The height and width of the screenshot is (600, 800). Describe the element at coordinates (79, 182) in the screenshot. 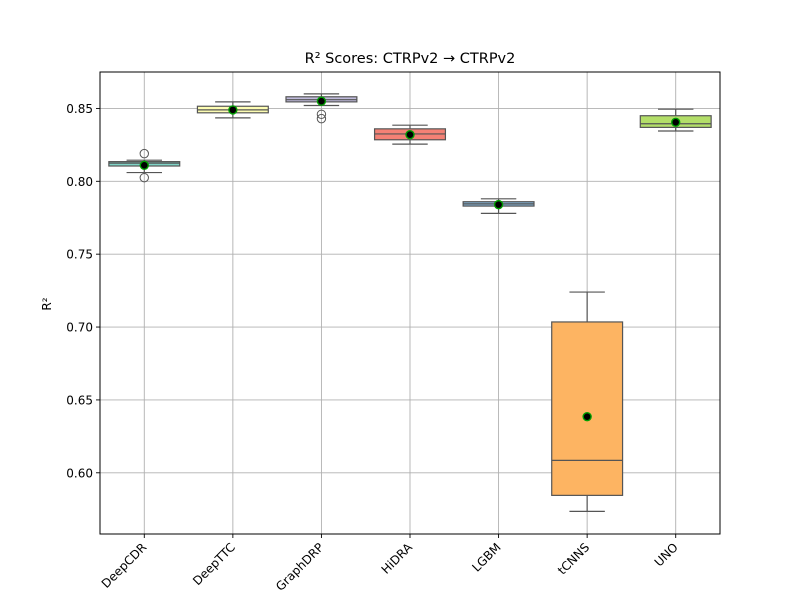

I see `y-tick-label: 0.80` at that location.